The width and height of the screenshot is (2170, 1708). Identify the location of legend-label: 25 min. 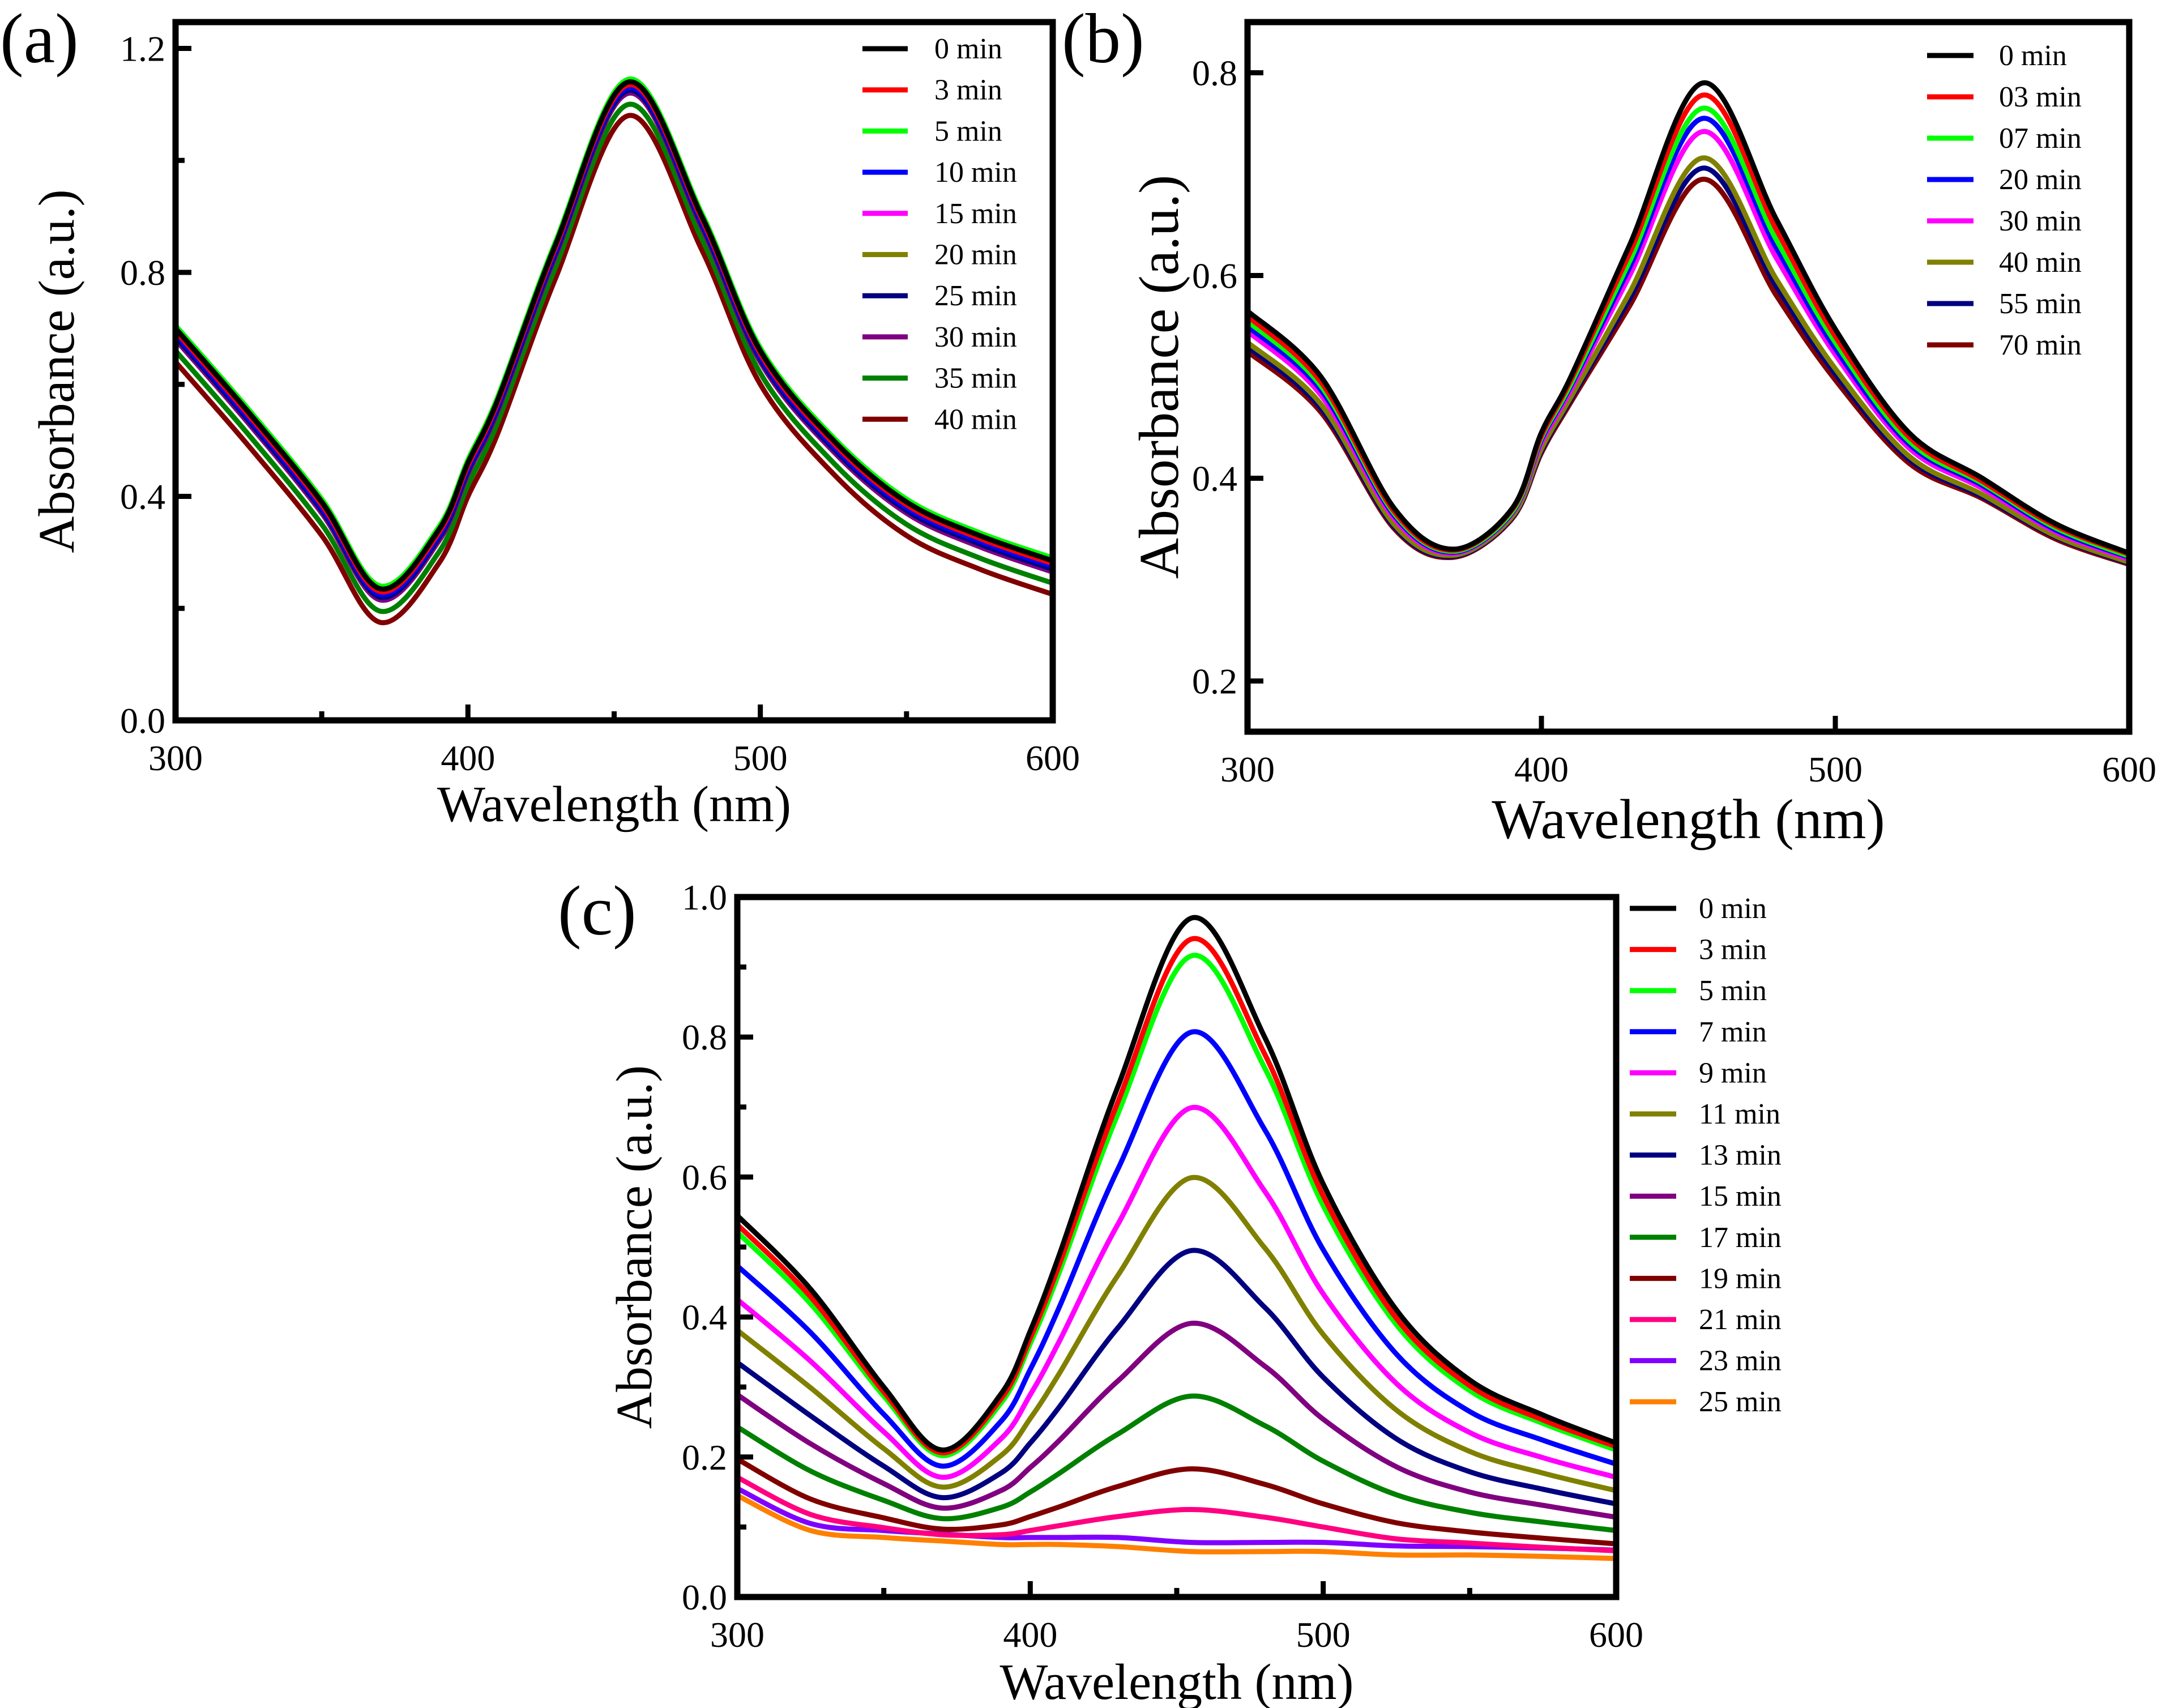
(1741, 1402).